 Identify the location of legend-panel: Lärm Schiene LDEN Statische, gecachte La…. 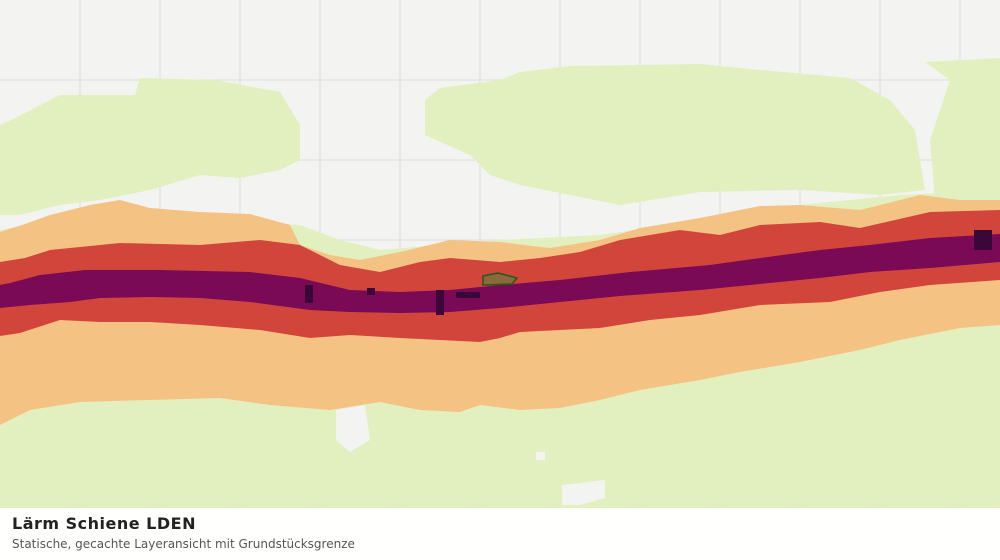
(500, 534).